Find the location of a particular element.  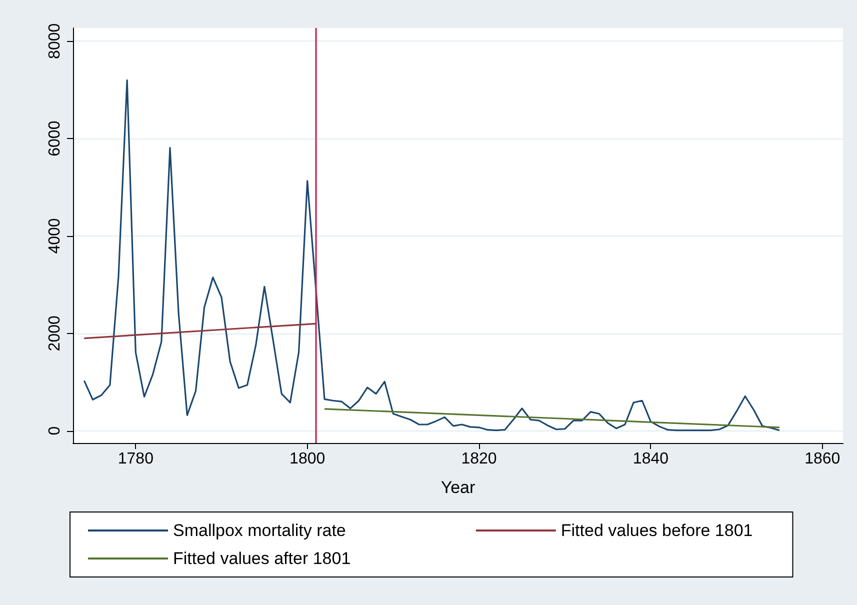

y-tick-label: 4000 is located at coordinates (55, 236).